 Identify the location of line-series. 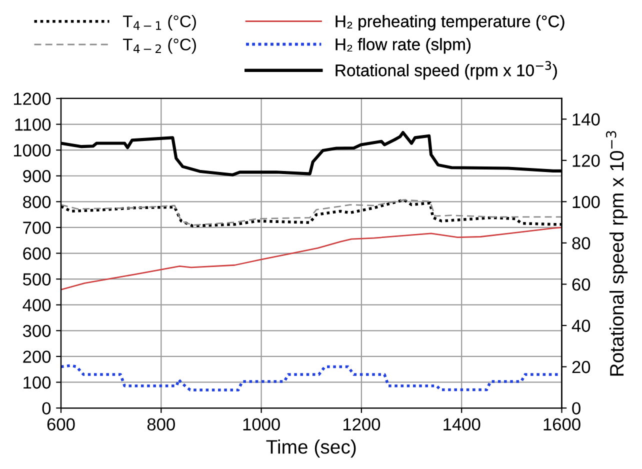
(311, 258).